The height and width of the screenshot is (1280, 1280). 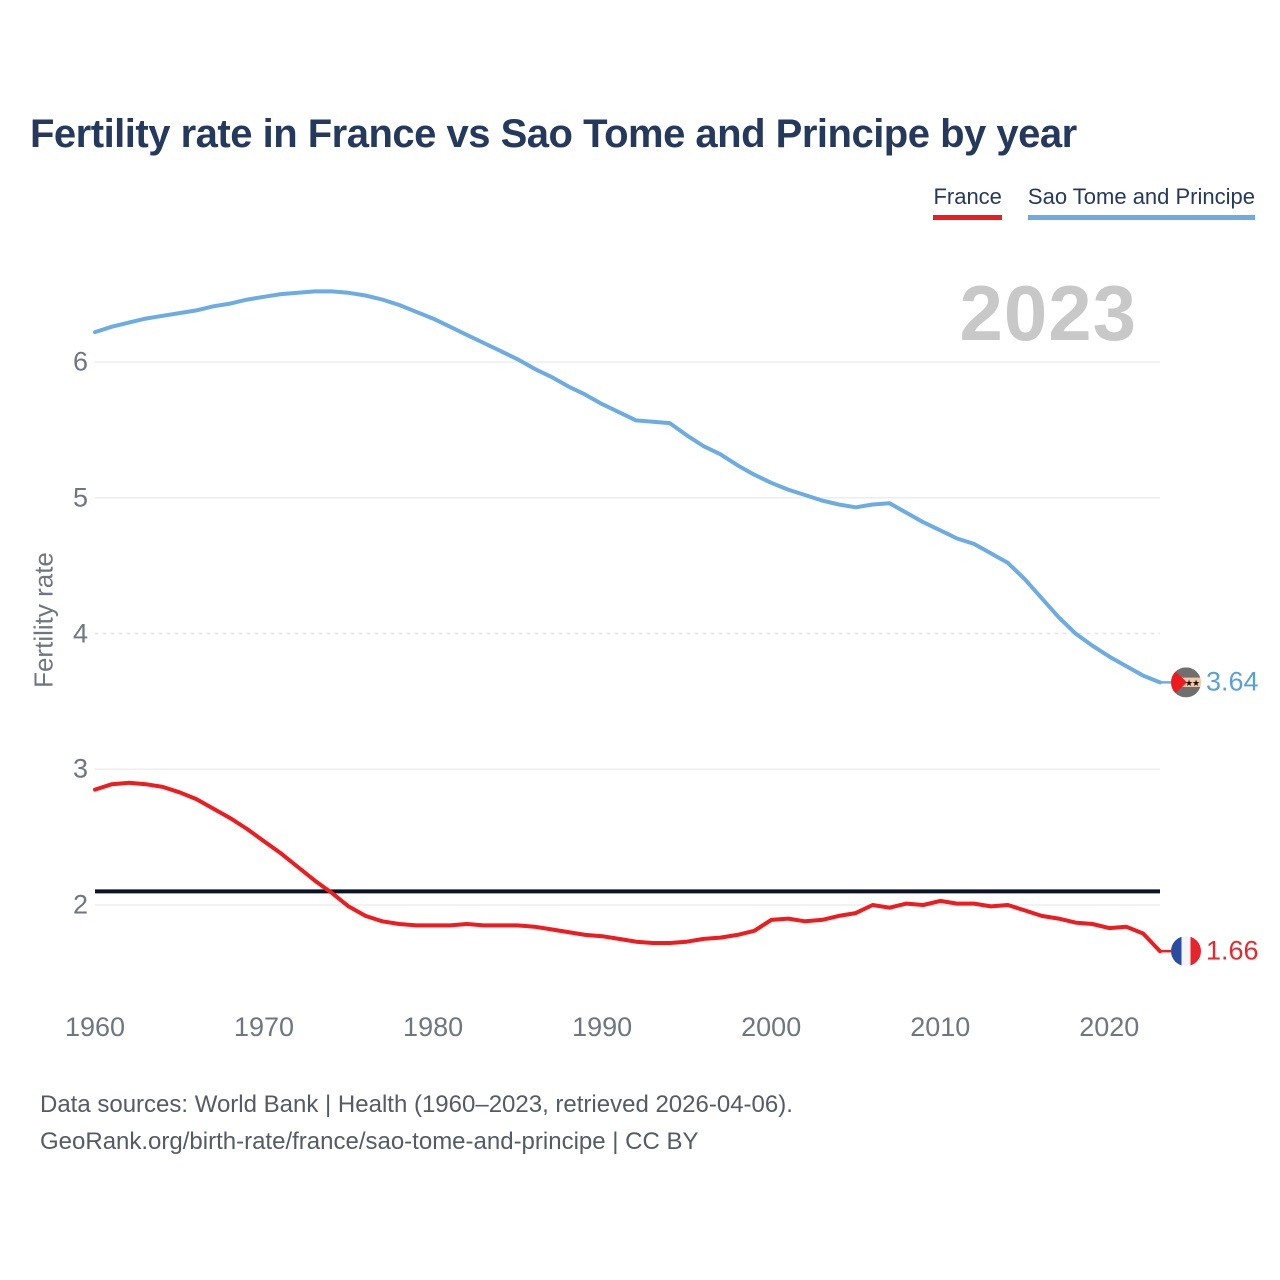 I want to click on x-tick-1970: 1970, so click(x=264, y=1027).